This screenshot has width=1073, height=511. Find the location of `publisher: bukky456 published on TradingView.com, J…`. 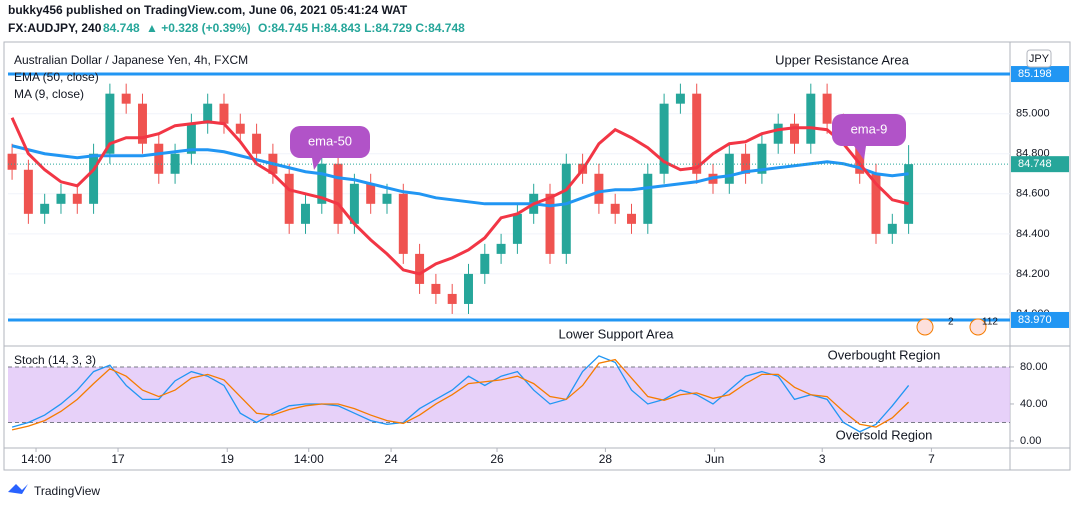

publisher: bukky456 published on TradingView.com, J… is located at coordinates (208, 10).